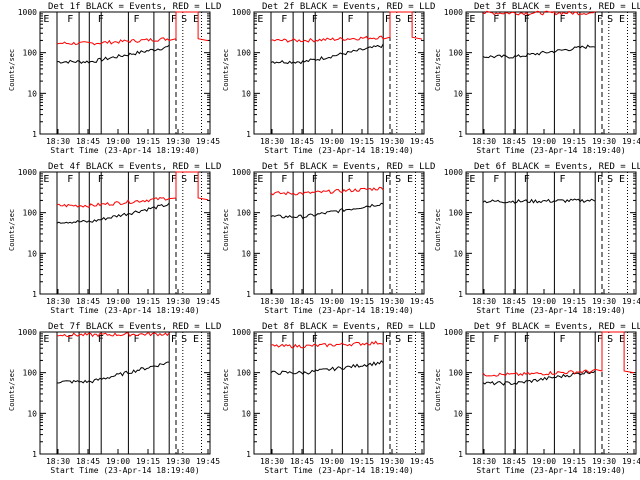 The image size is (640, 480). Describe the element at coordinates (348, 7) in the screenshot. I see `panel-title: Det 2f BLACK = Events, RED = LLD` at that location.